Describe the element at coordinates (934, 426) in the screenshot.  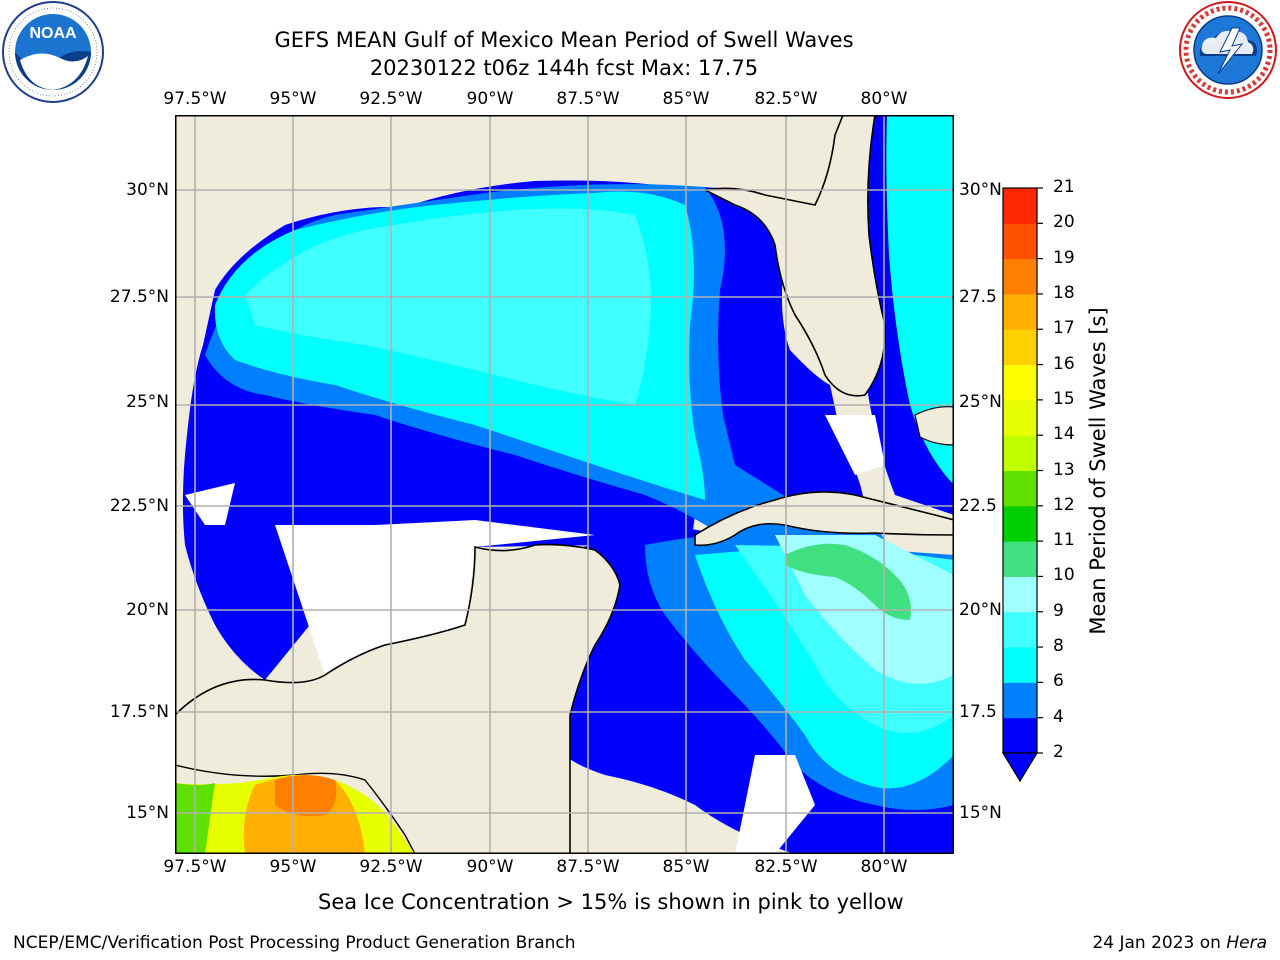
I see `hispaniola-land` at that location.